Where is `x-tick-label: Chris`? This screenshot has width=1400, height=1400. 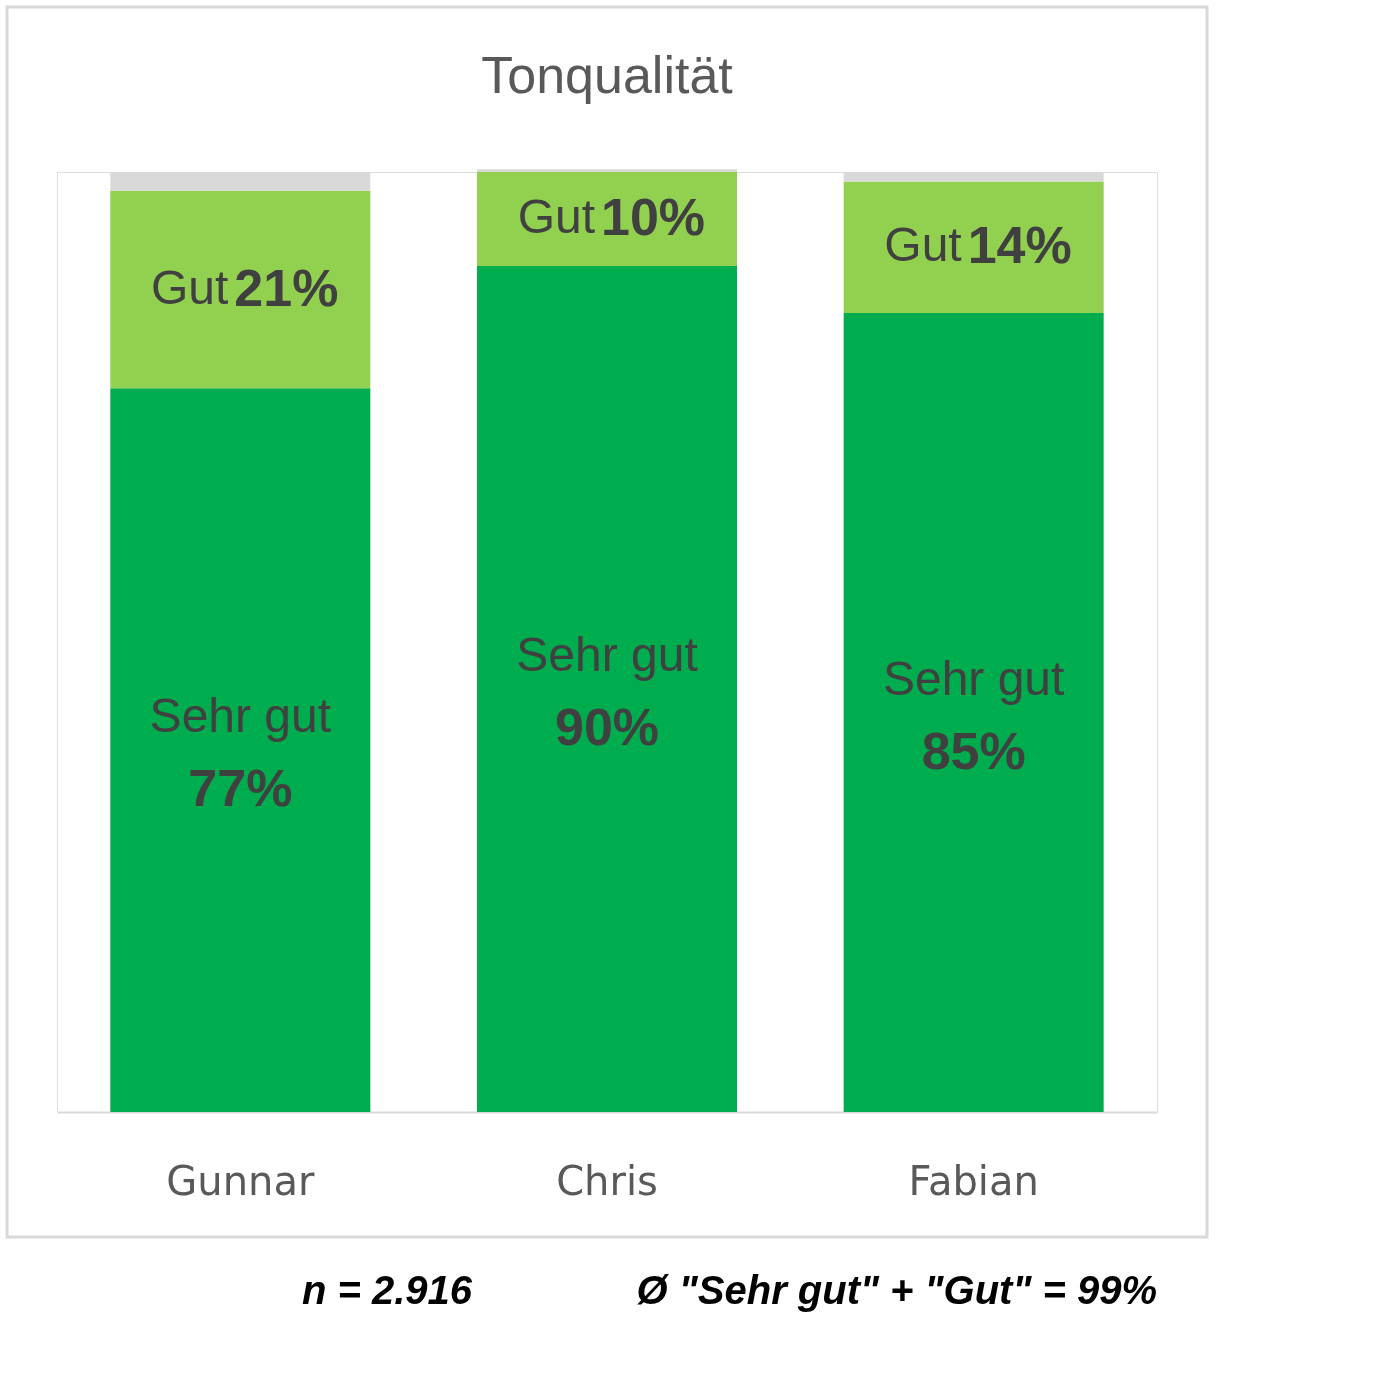
x-tick-label: Chris is located at coordinates (607, 1180).